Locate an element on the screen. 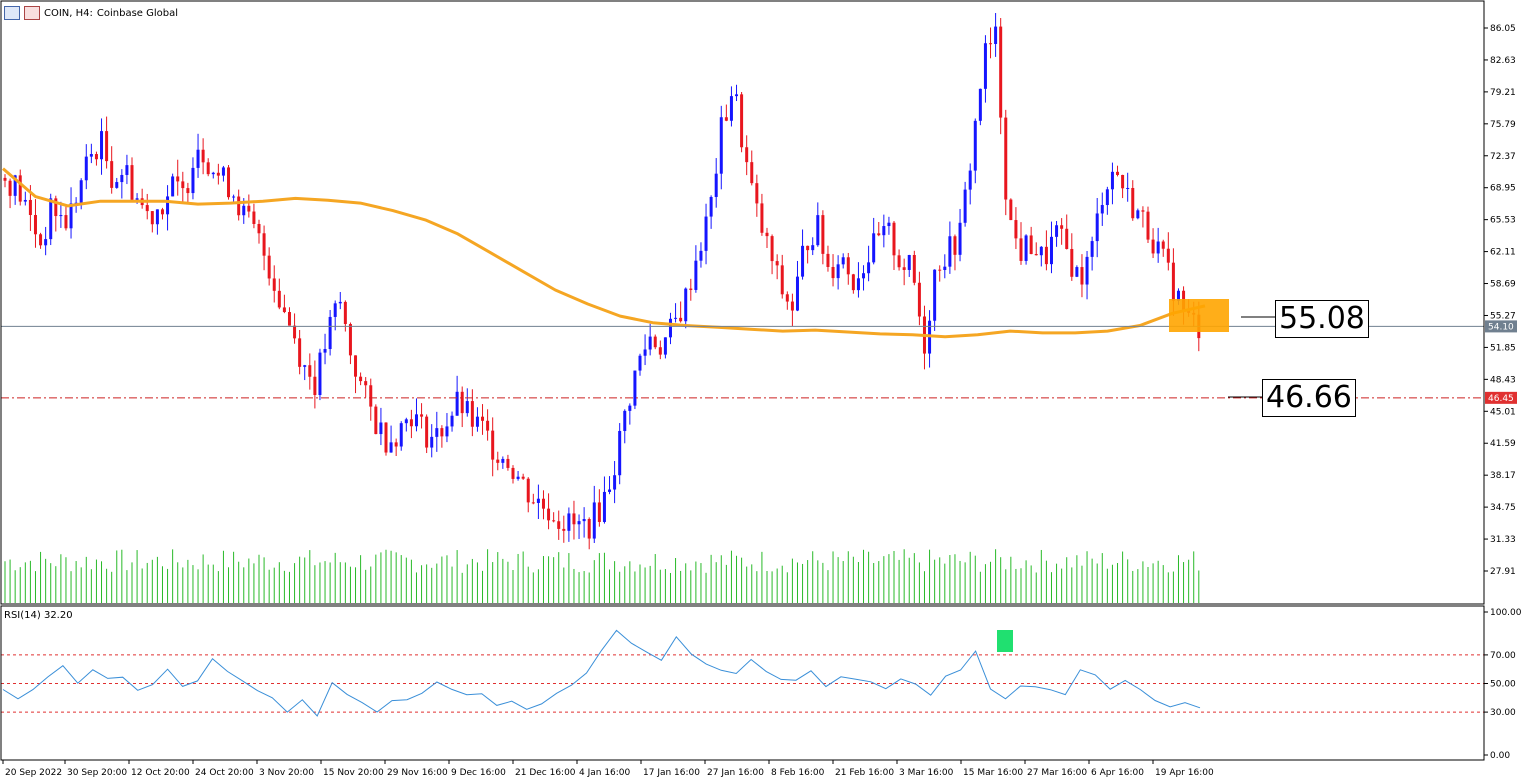 Image resolution: width=1529 pixels, height=782 pixels. x-tick-label: 24 Oct 20:00 is located at coordinates (224, 773).